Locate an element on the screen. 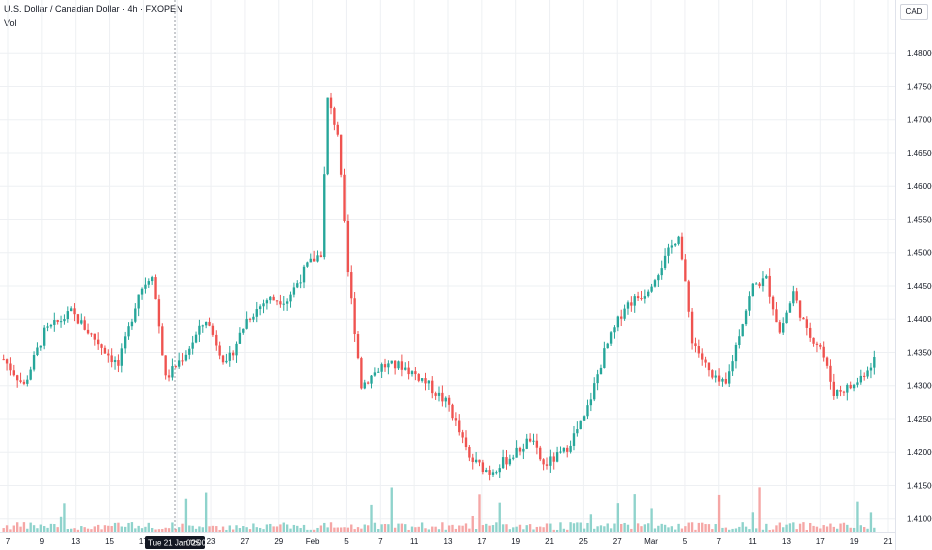  price-tick-label: 1.43500 is located at coordinates (919, 352).